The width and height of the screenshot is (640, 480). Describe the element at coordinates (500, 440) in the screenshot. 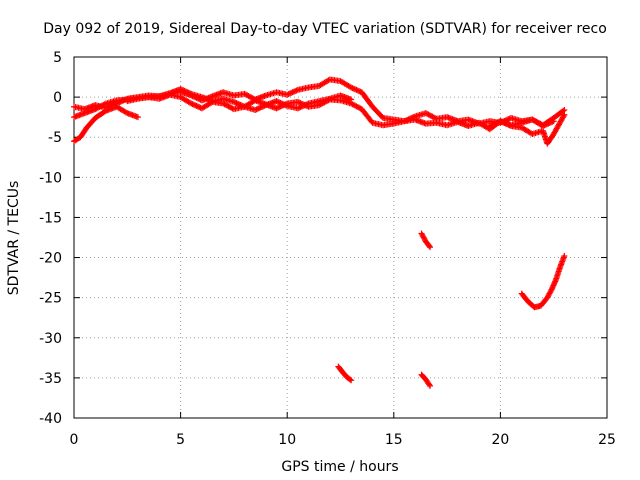

I see `x-tick-label: 20` at that location.